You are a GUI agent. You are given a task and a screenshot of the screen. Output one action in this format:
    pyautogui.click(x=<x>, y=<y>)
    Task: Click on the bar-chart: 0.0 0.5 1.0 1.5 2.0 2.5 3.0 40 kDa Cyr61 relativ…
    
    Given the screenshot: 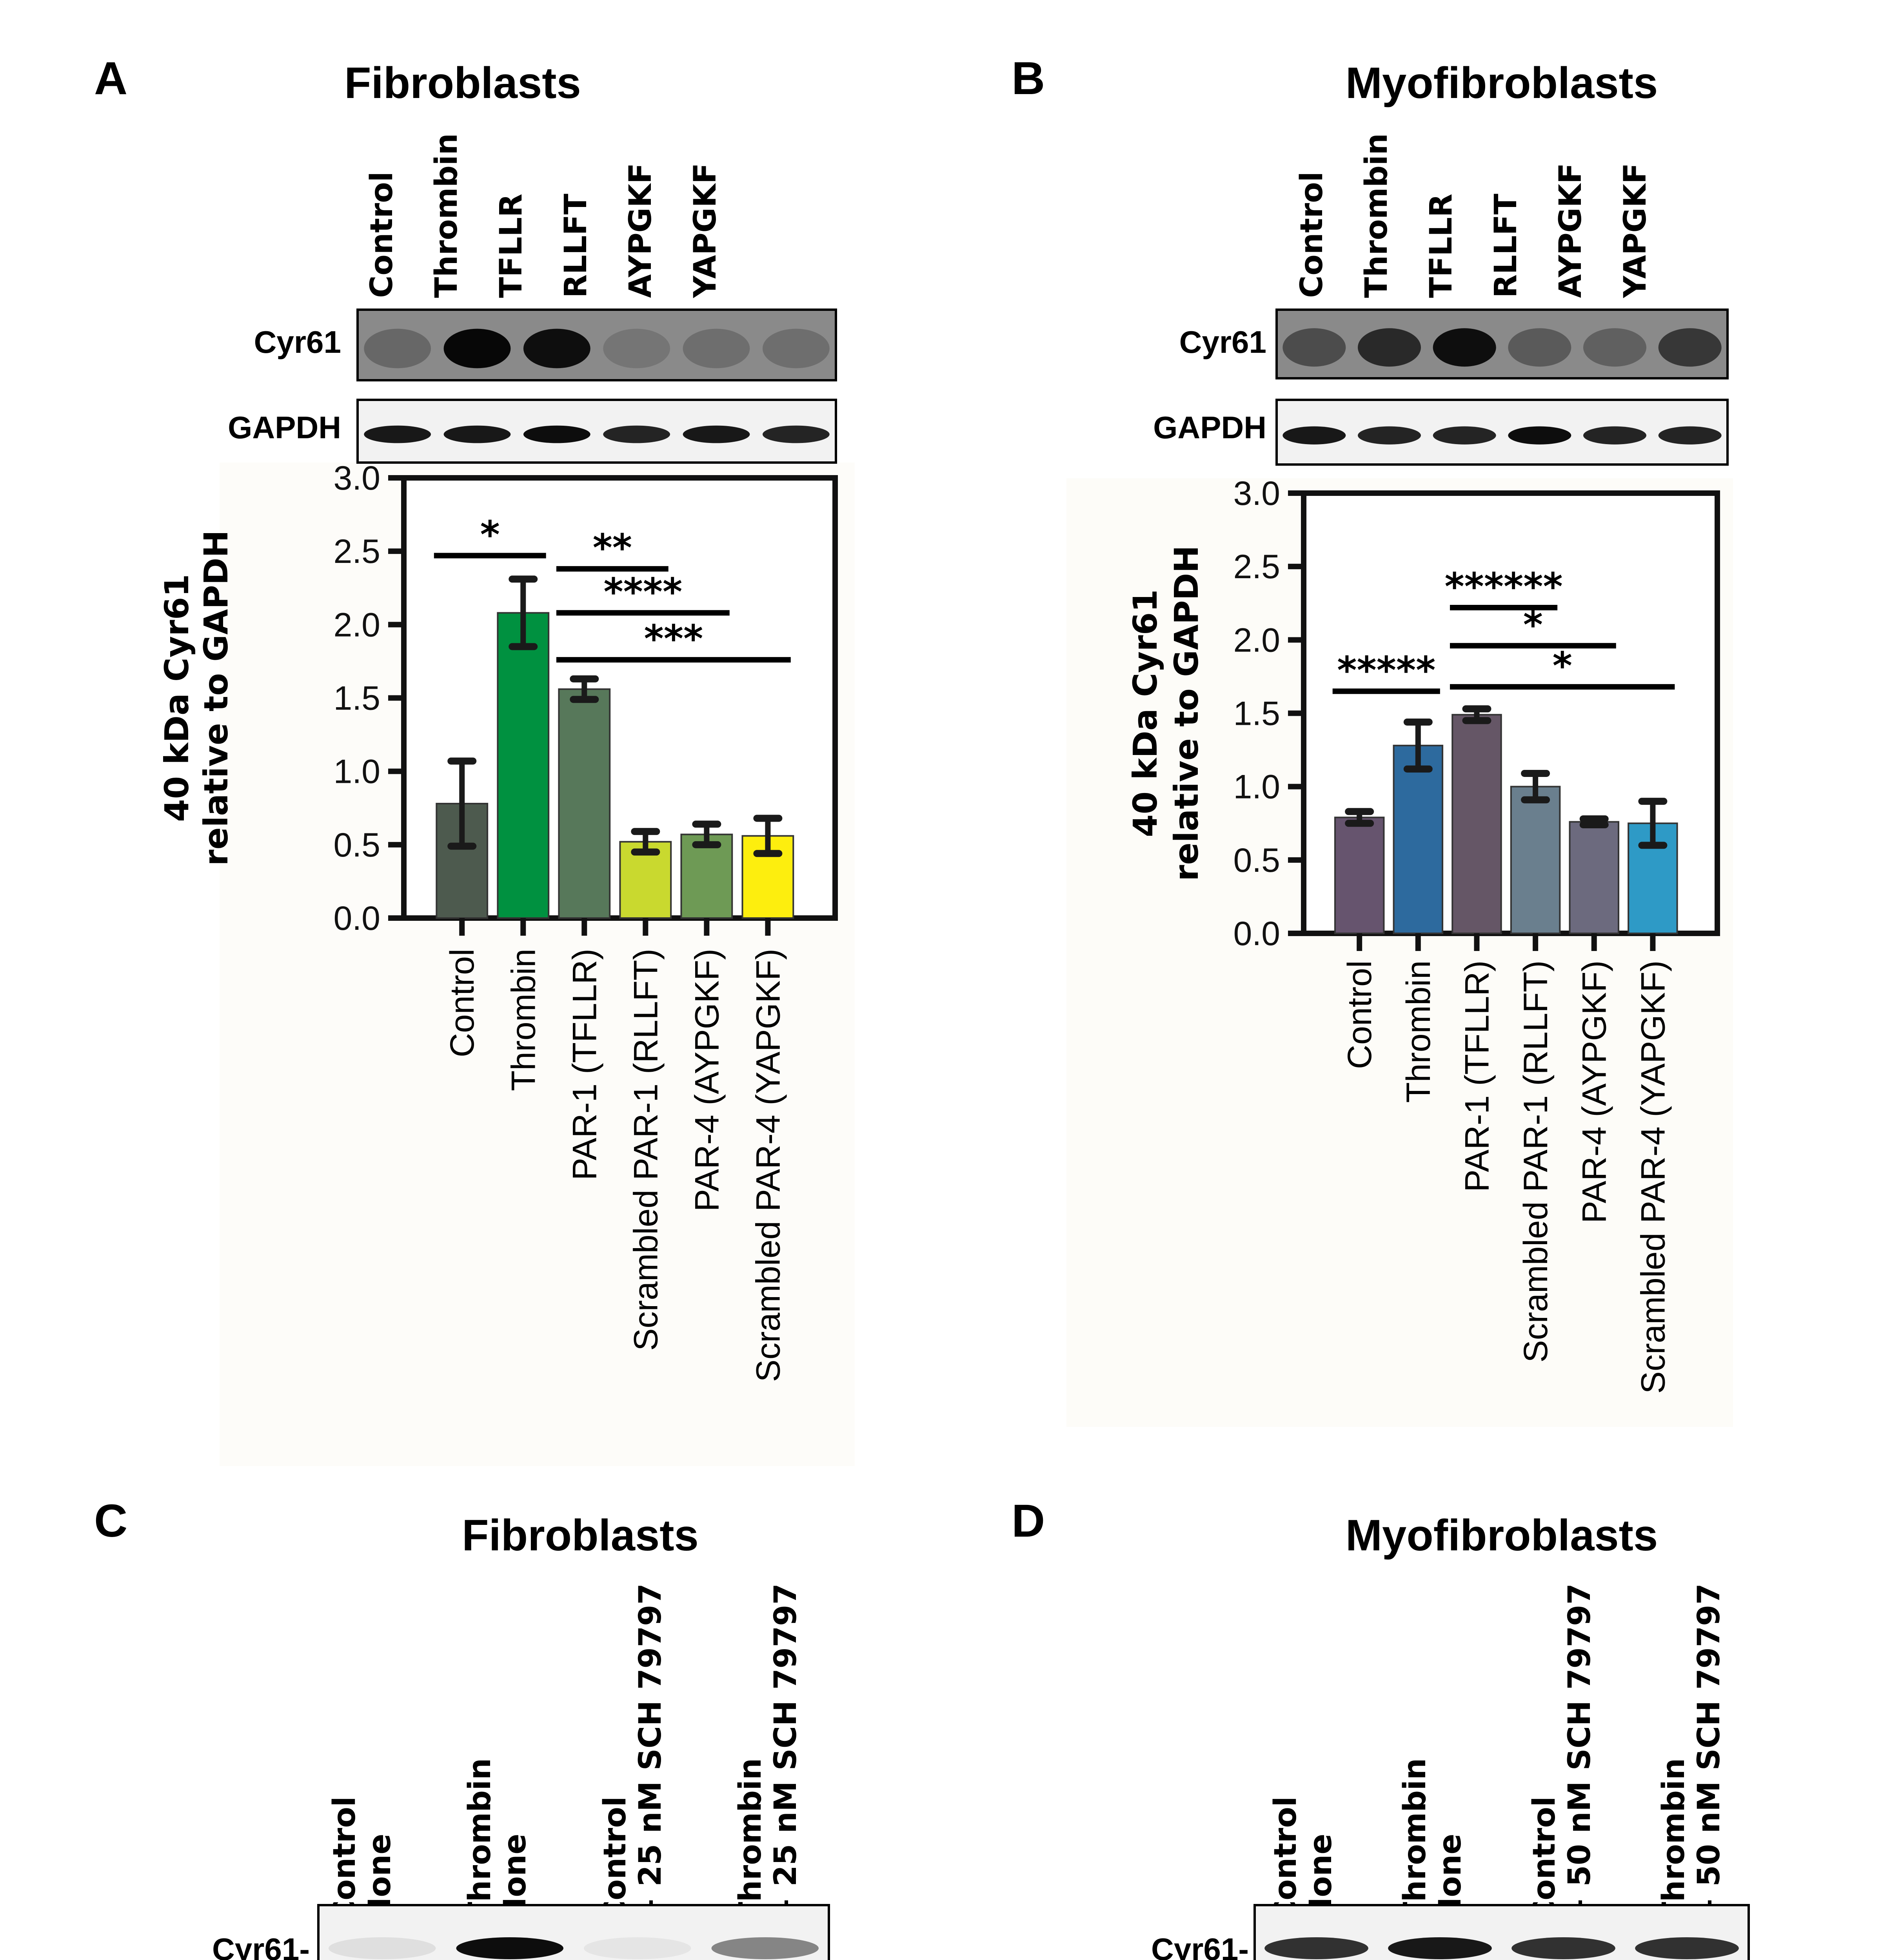 What is the action you would take?
    pyautogui.click(x=1423, y=935)
    